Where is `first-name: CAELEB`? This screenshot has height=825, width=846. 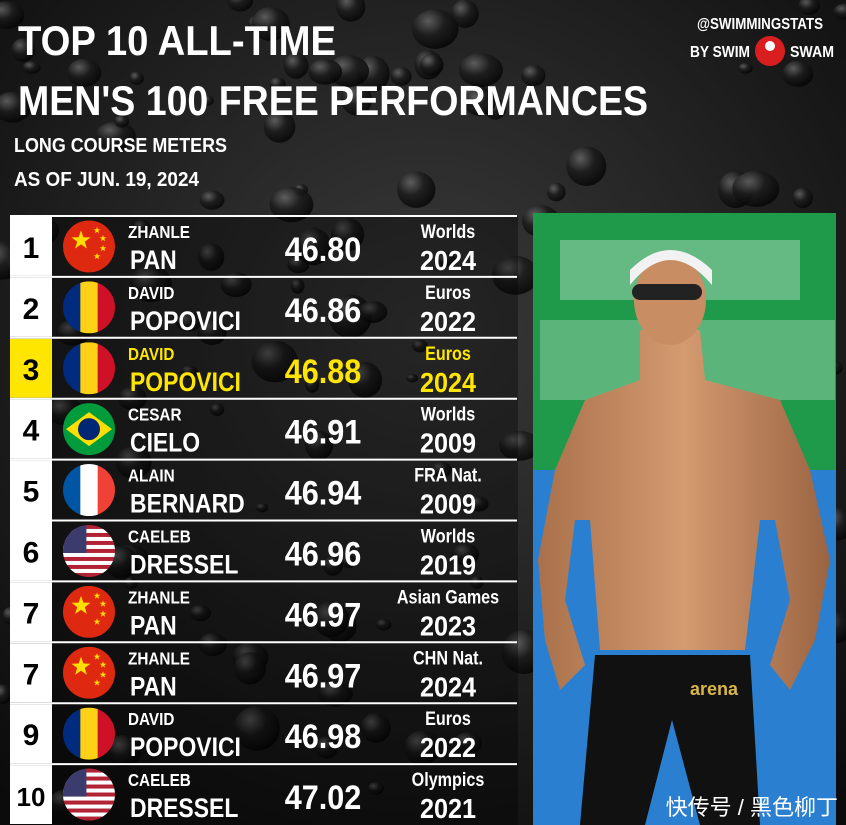
first-name: CAELEB is located at coordinates (159, 536).